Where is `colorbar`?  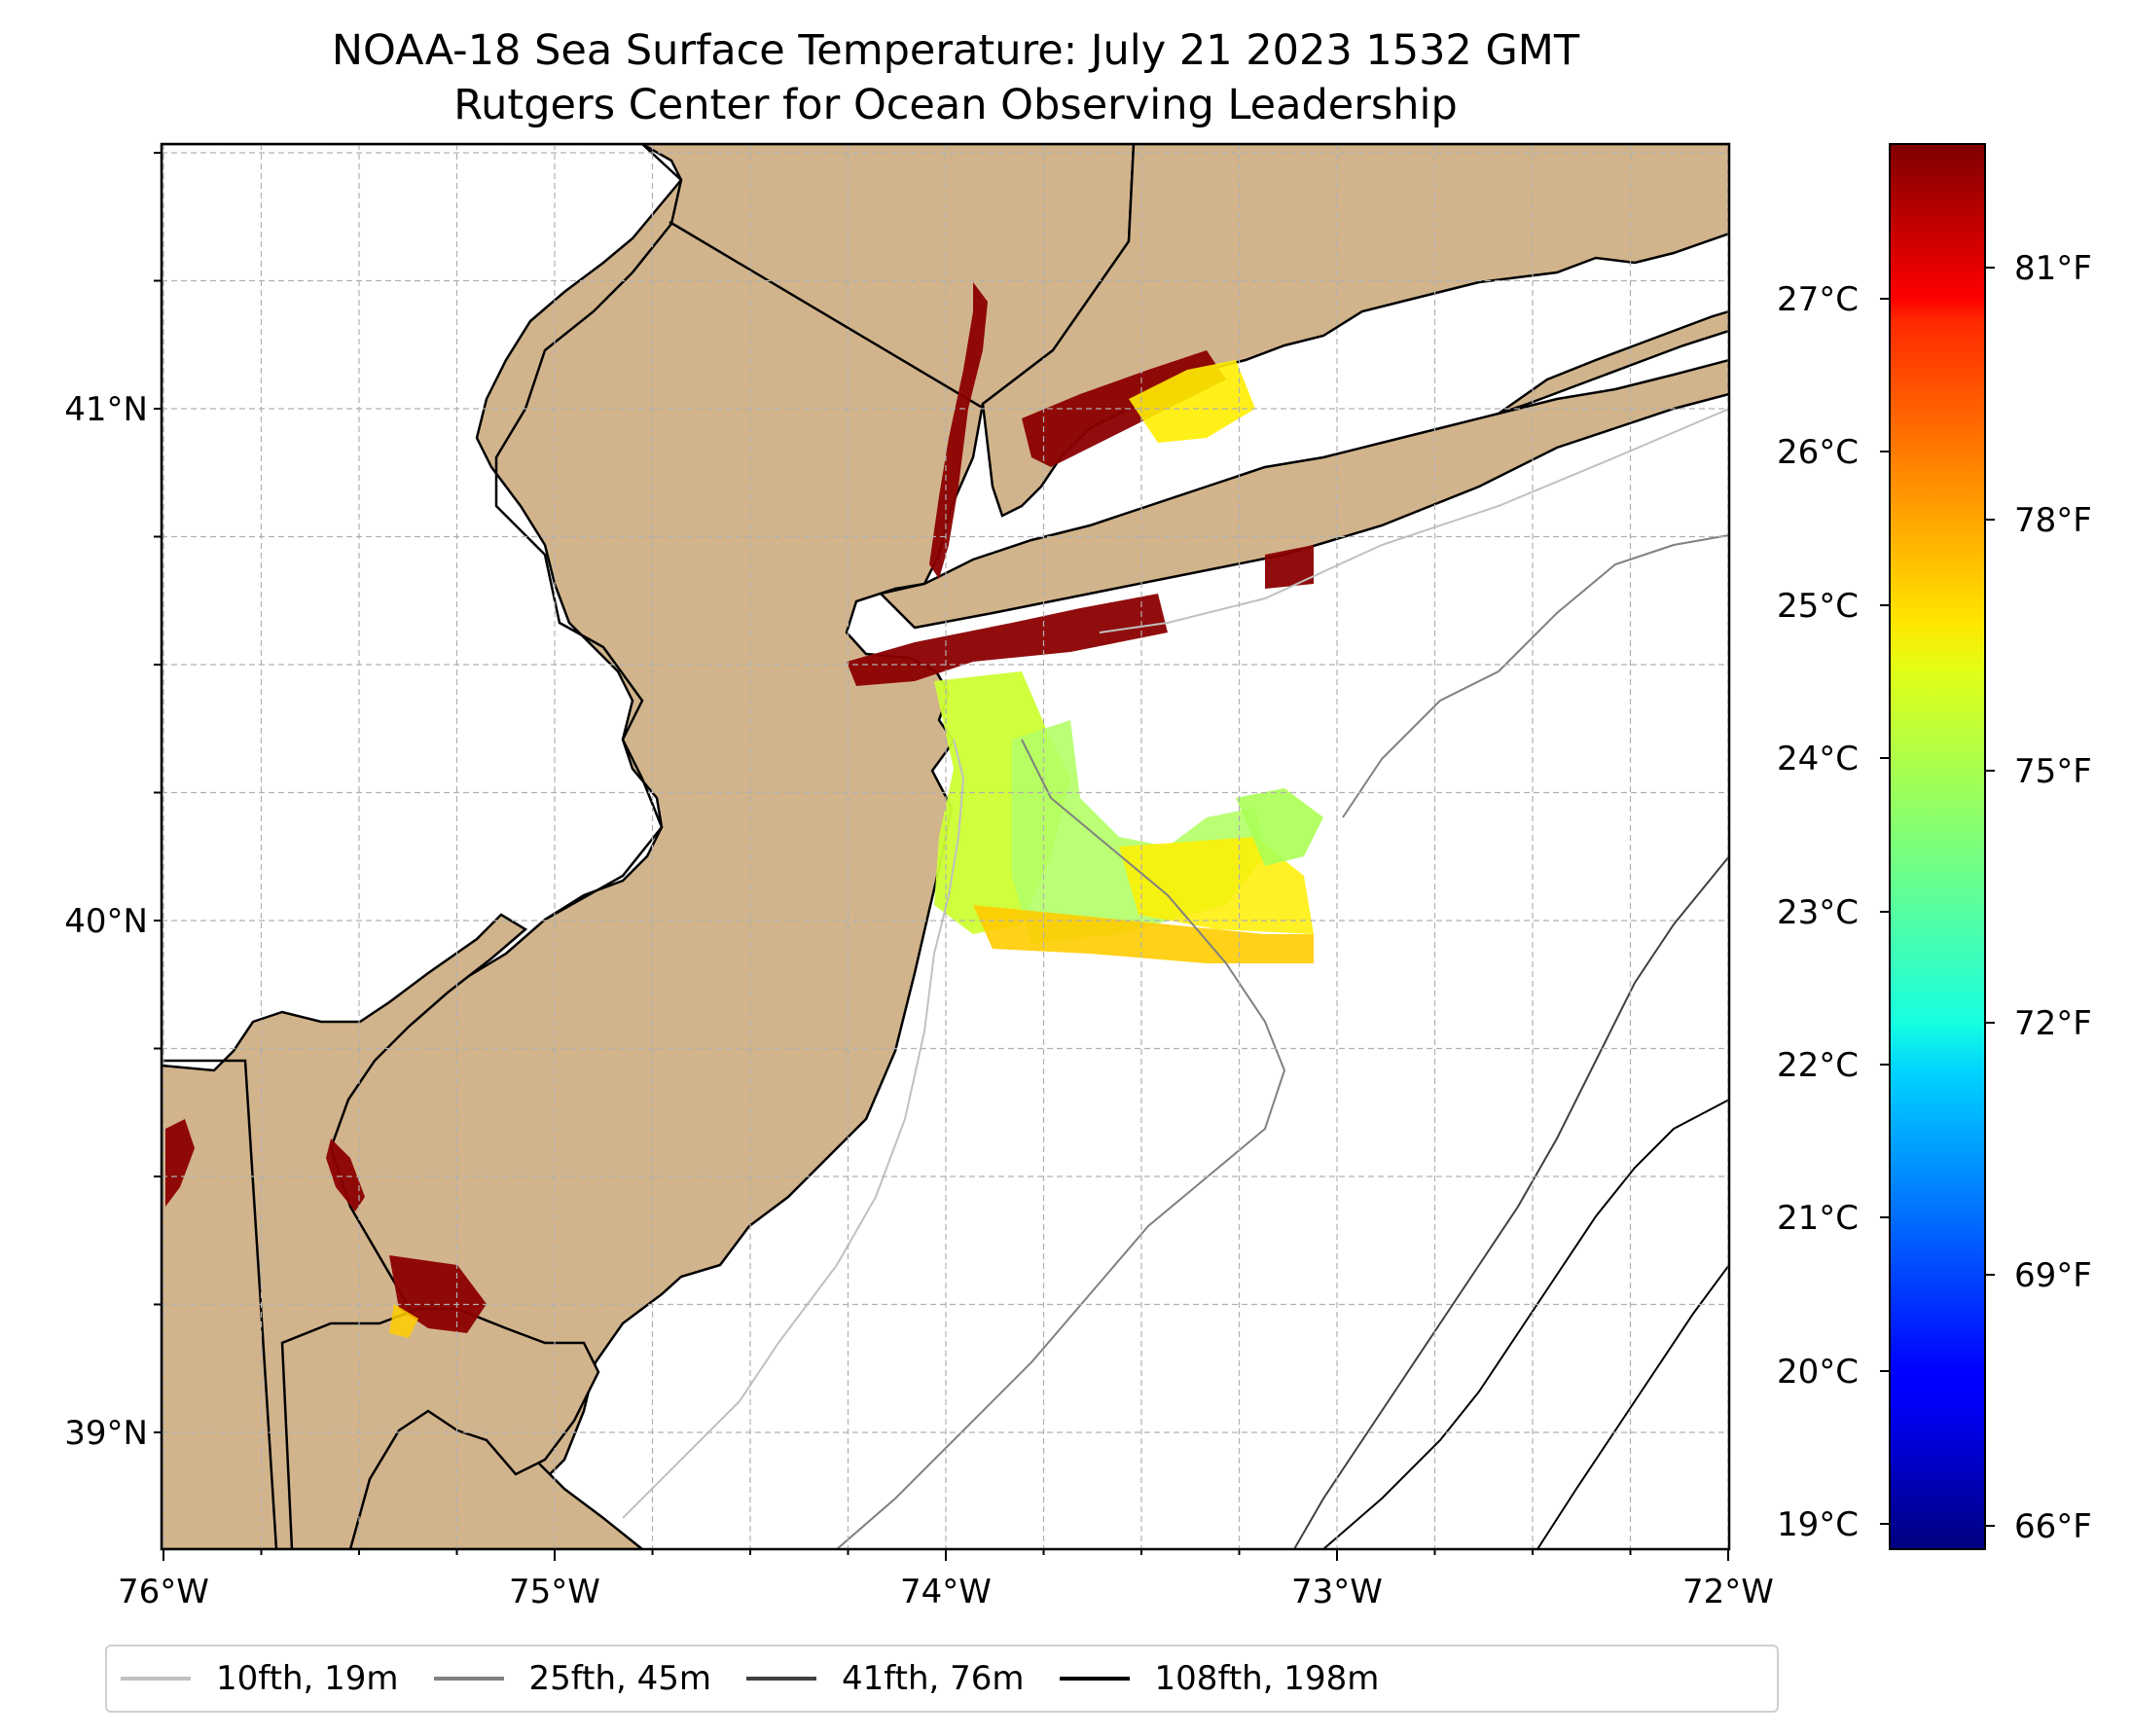
colorbar is located at coordinates (1938, 847).